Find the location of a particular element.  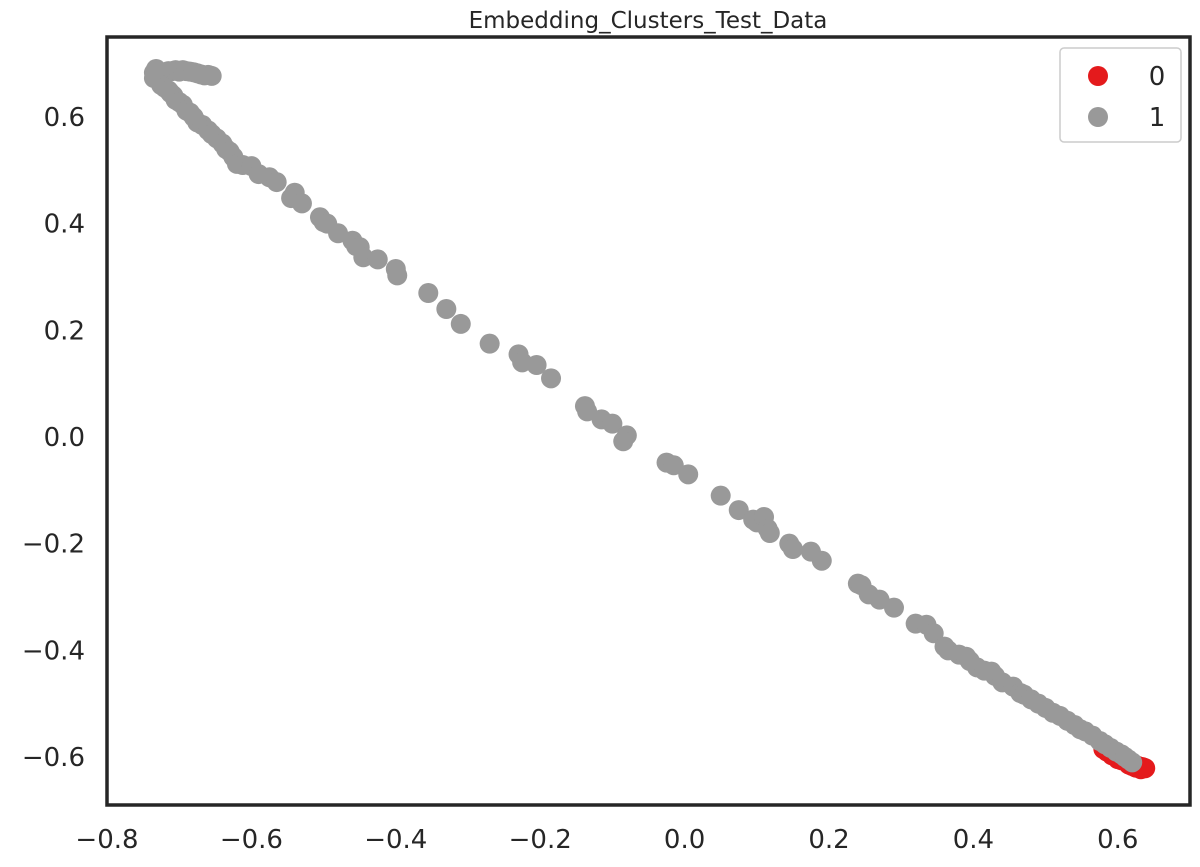

x-tick-label: −0.6 is located at coordinates (251, 840).